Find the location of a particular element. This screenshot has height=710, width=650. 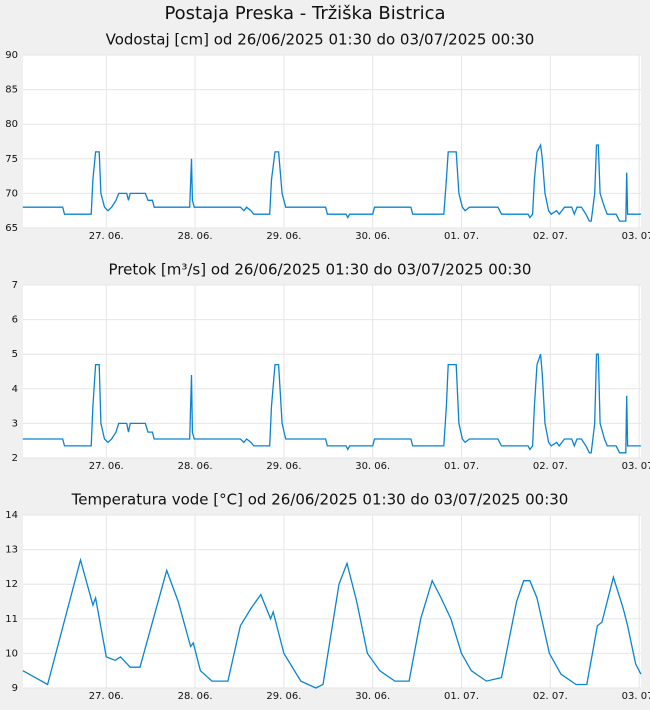

y-tick-label: 10 is located at coordinates (11, 653).